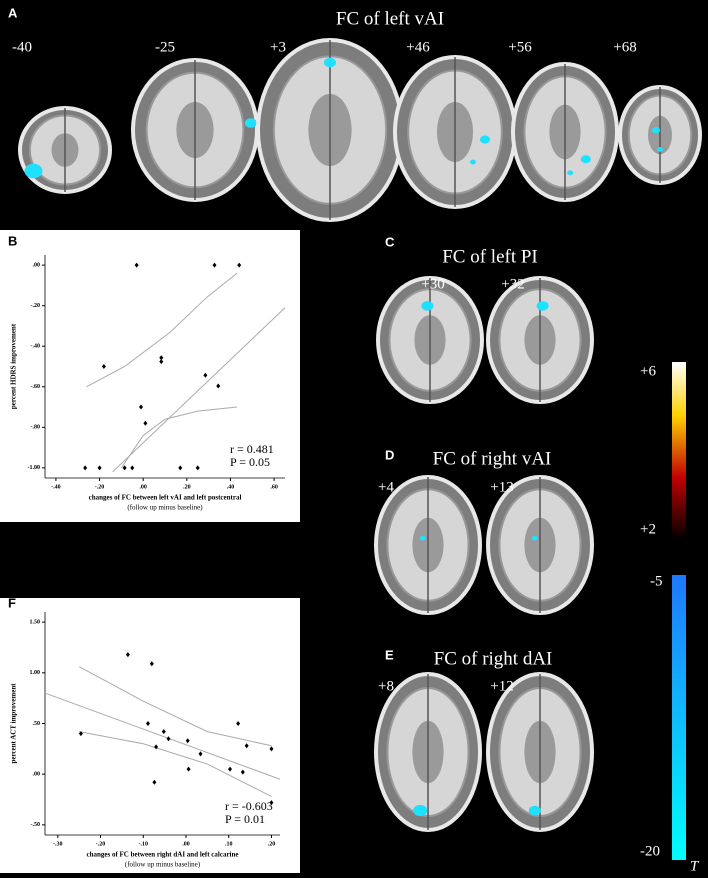 The width and height of the screenshot is (708, 878). Describe the element at coordinates (14, 366) in the screenshot. I see `y-axis-label: percent HDRS improvement` at that location.